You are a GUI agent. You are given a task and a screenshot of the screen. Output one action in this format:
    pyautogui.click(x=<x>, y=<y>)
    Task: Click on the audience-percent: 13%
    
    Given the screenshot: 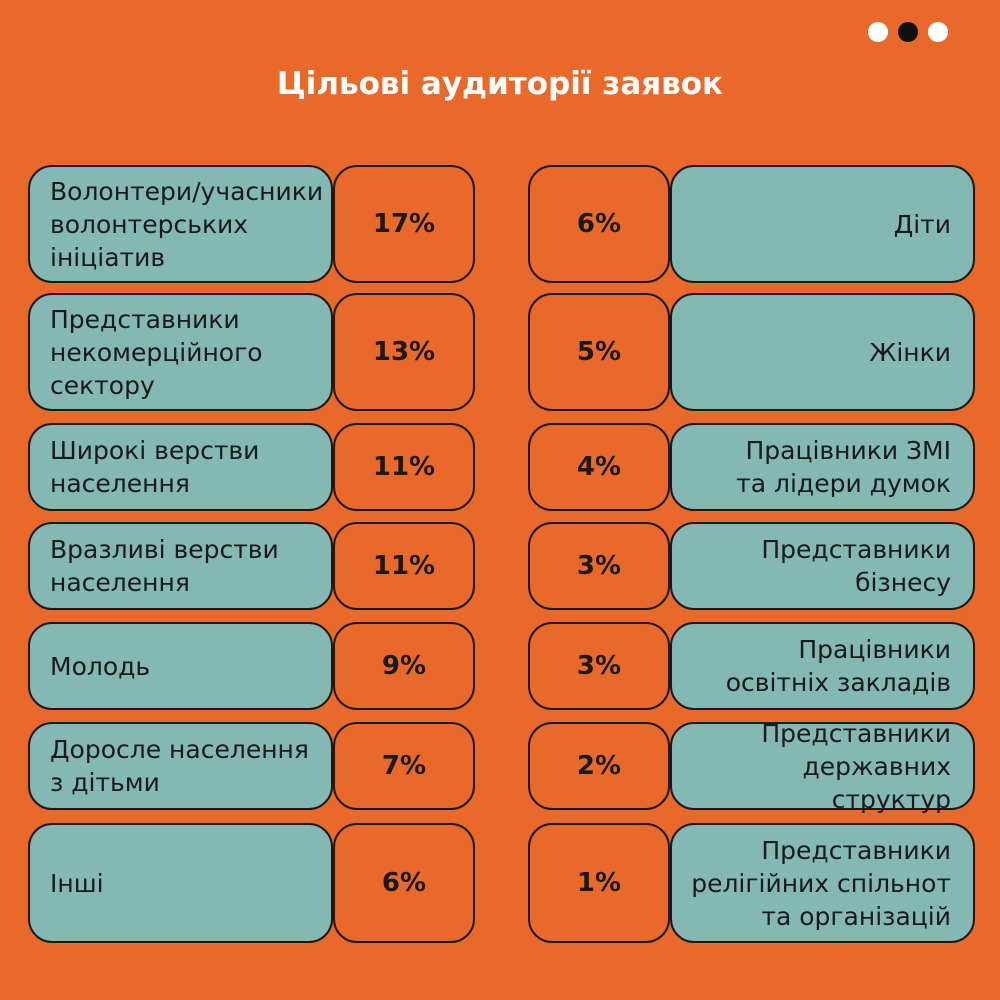 What is the action you would take?
    pyautogui.click(x=404, y=352)
    